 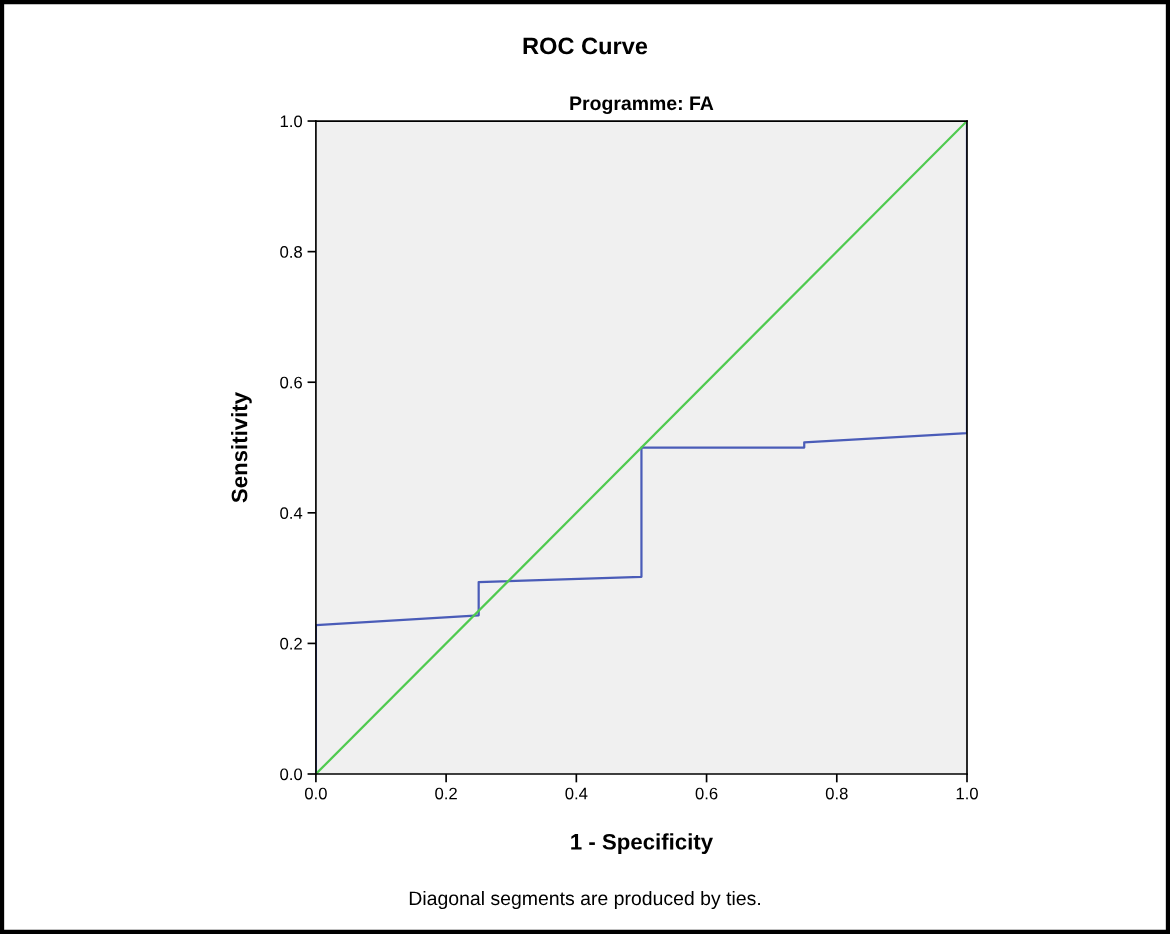 What do you see at coordinates (584, 900) in the screenshot?
I see `text: Diagonal segments are produced by ties.` at bounding box center [584, 900].